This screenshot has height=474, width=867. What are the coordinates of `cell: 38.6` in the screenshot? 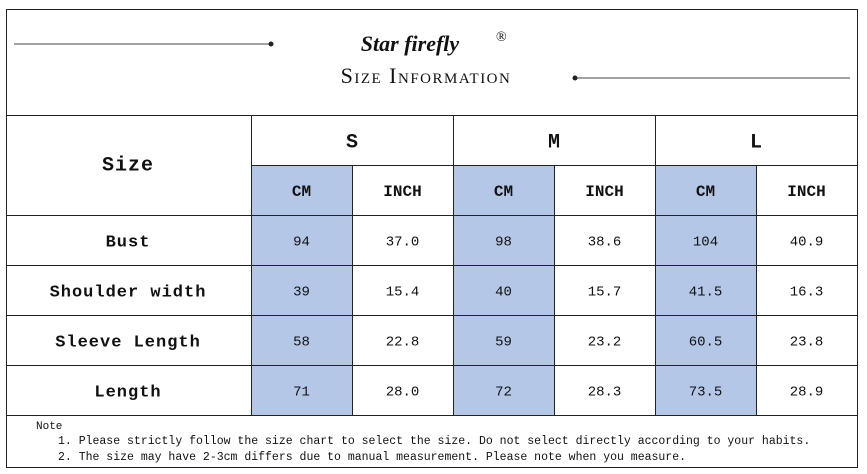 It's located at (605, 243).